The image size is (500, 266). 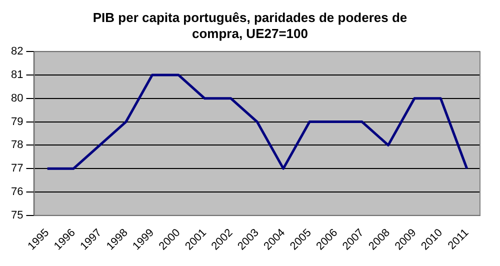 What do you see at coordinates (17, 122) in the screenshot?
I see `y-tick-label: 79` at bounding box center [17, 122].